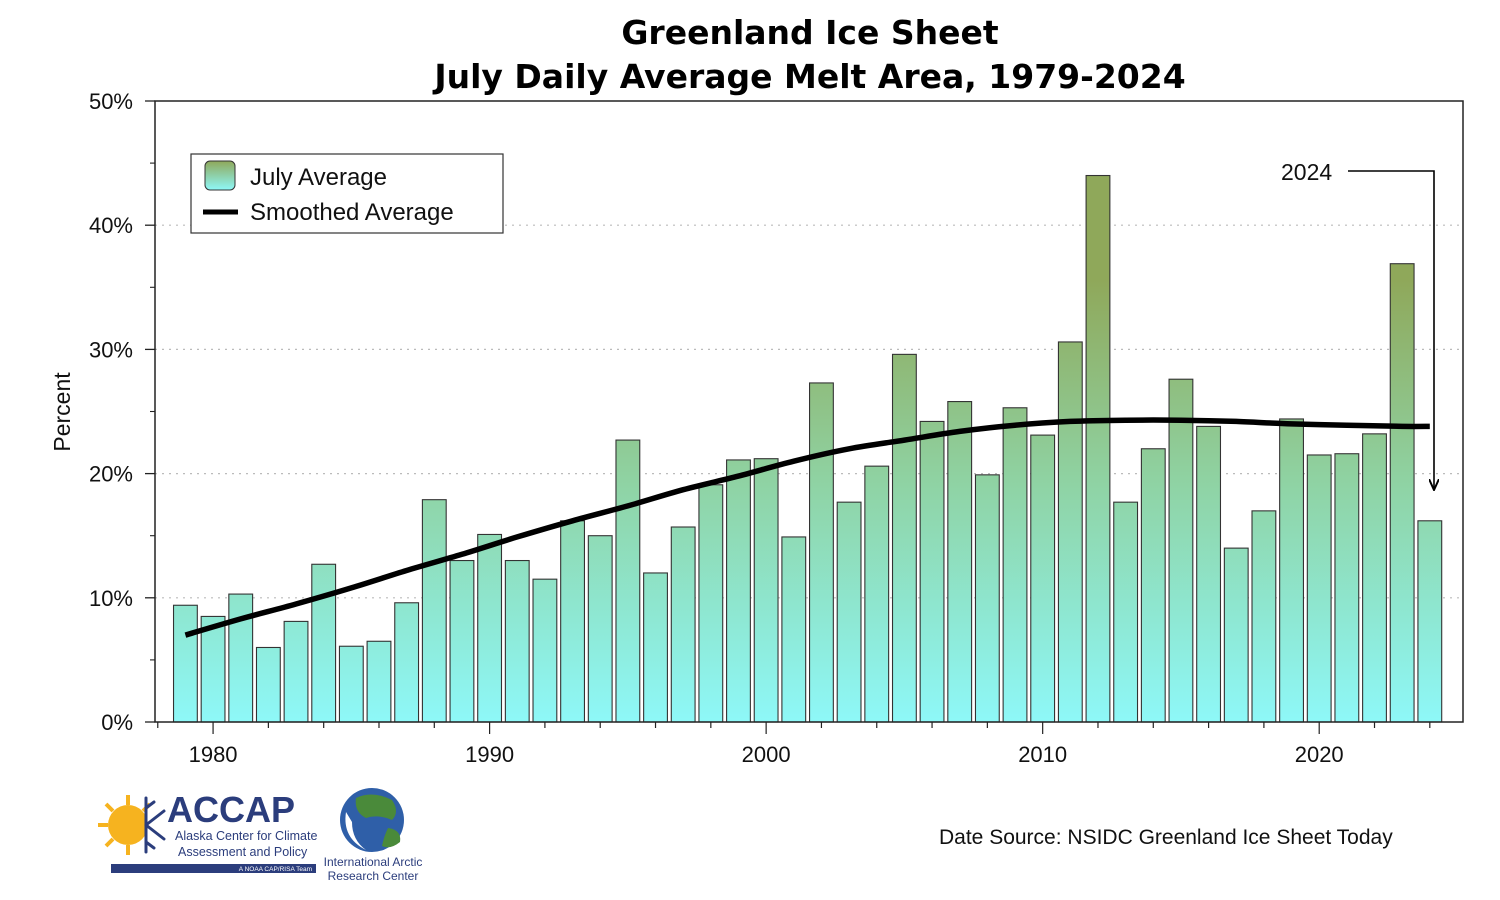  Describe the element at coordinates (1015, 565) in the screenshot. I see `bar-2009` at that location.